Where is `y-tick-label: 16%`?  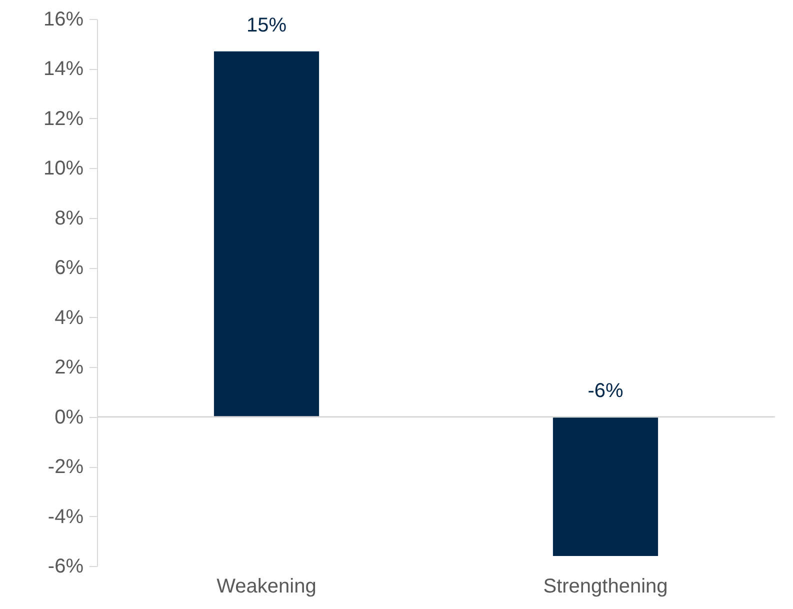 y-tick-label: 16% is located at coordinates (63, 19).